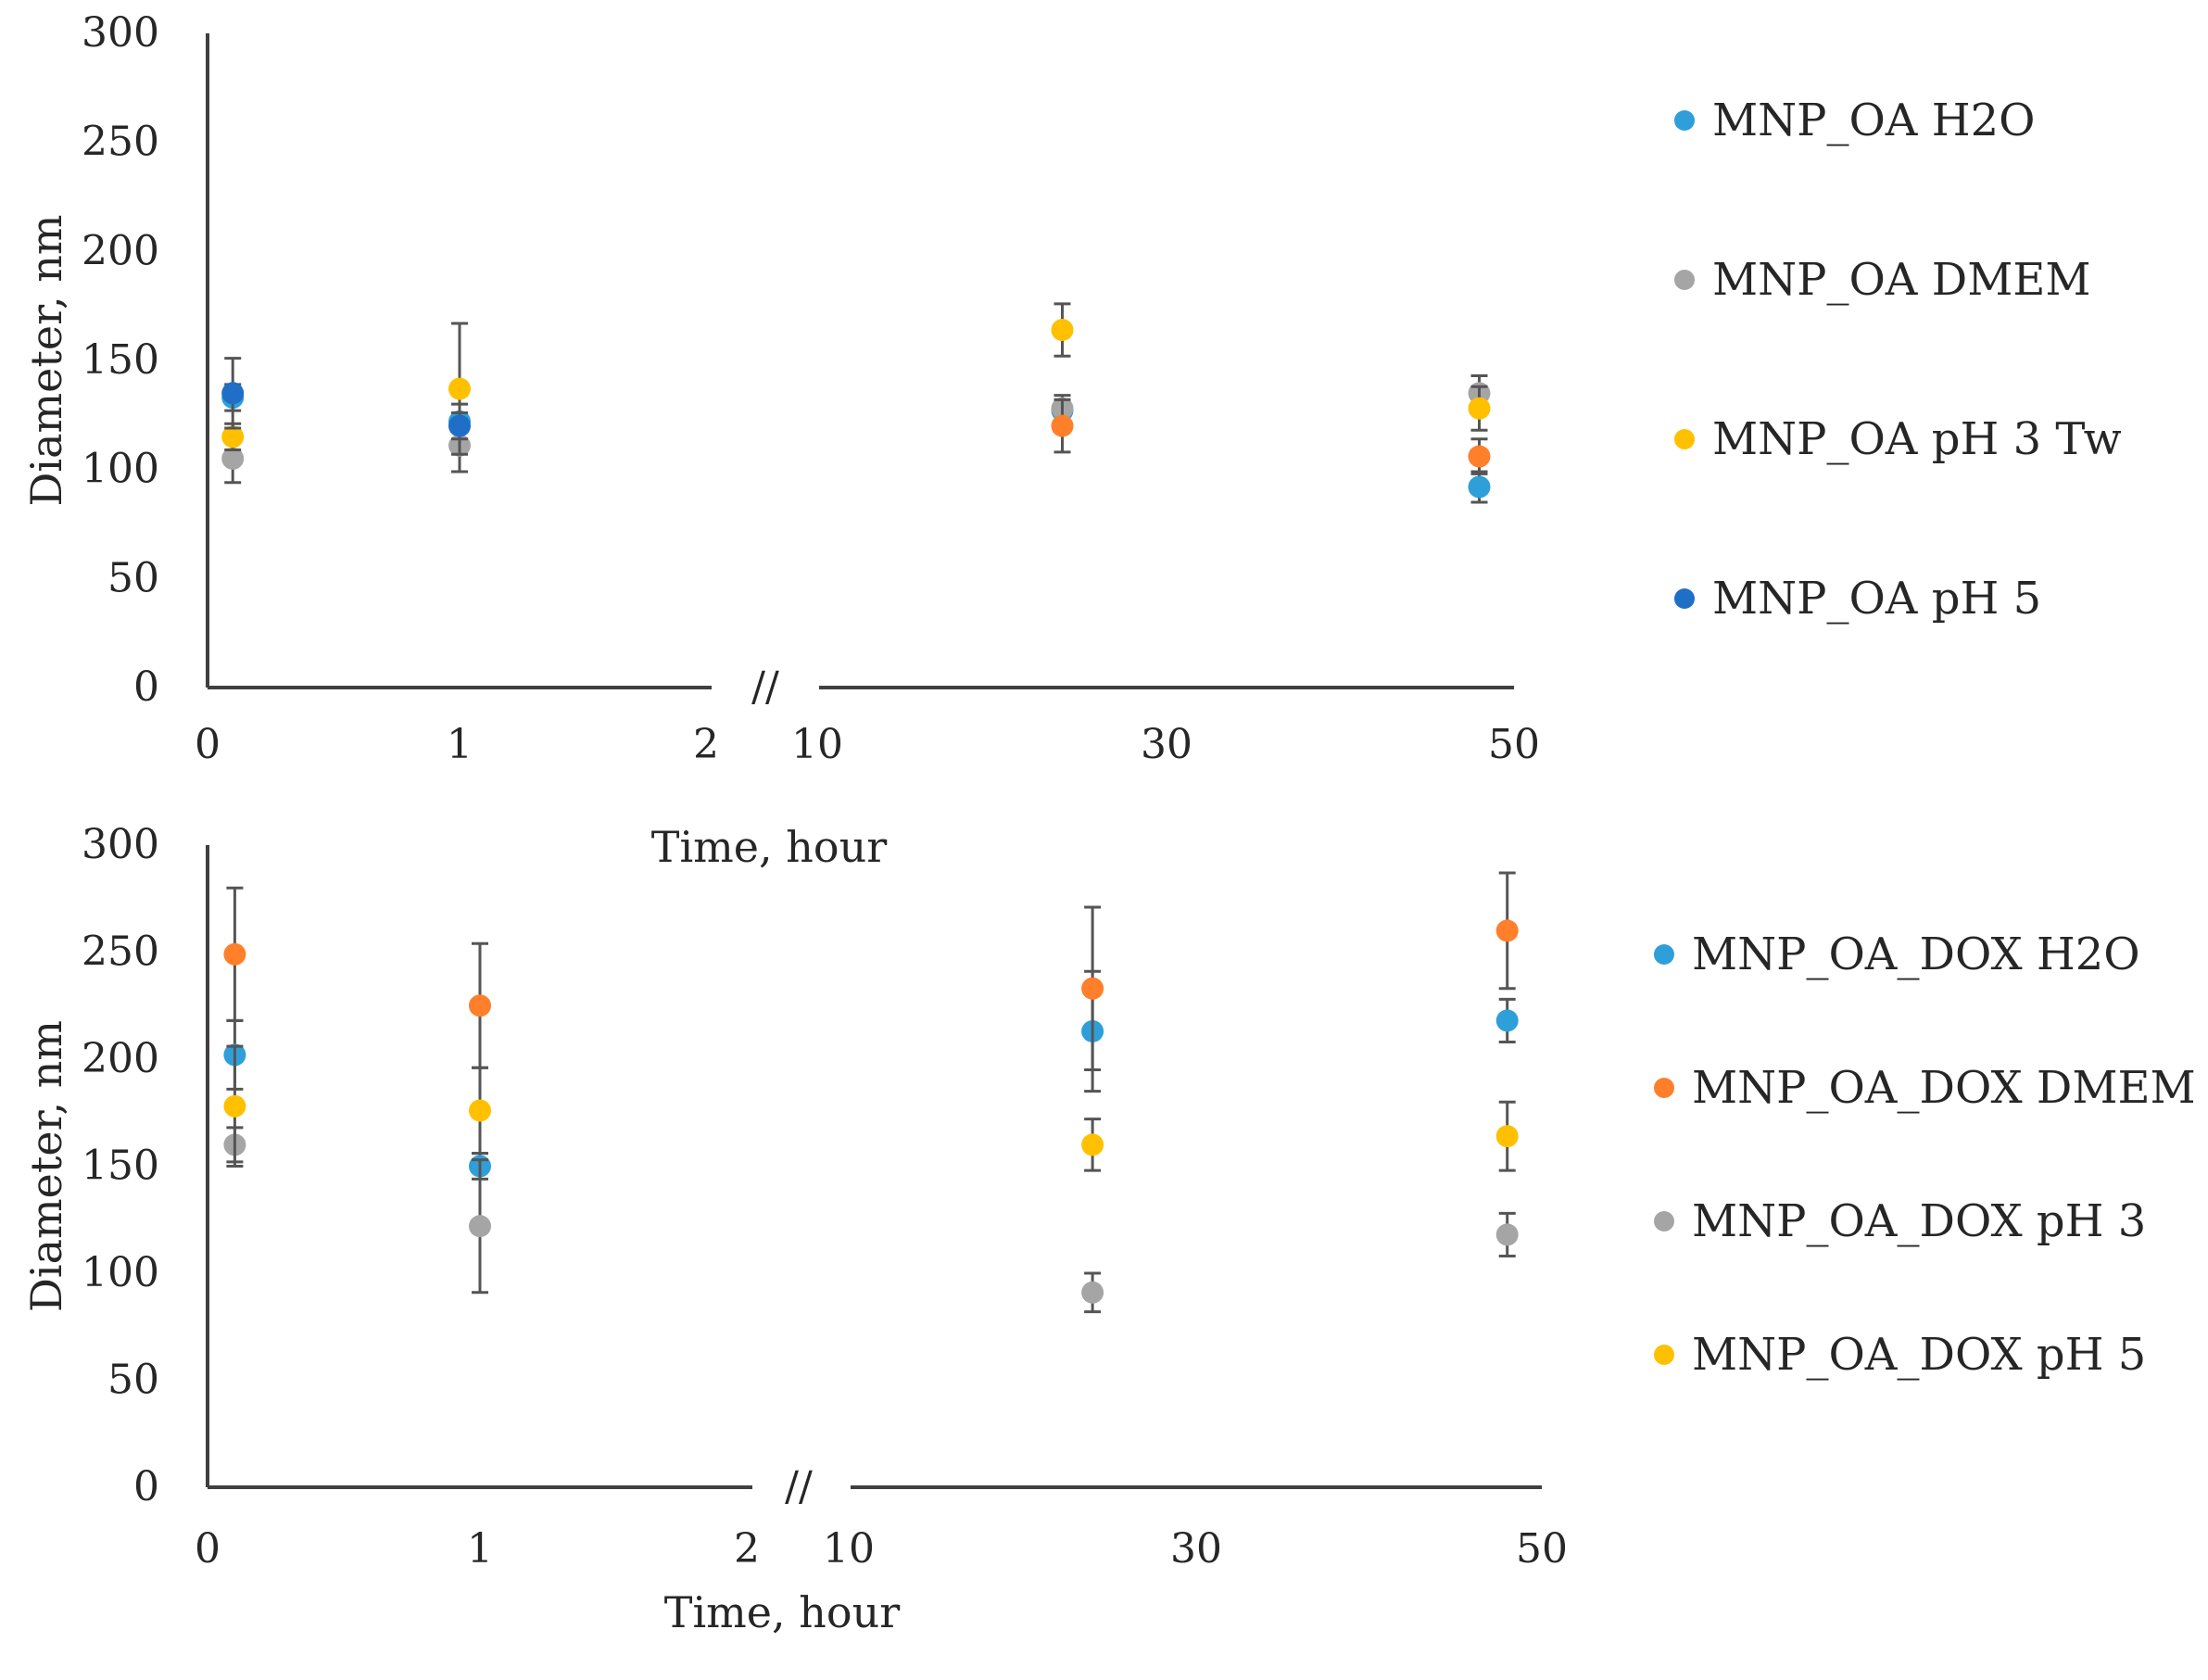  Describe the element at coordinates (1944, 1088) in the screenshot. I see `legend-label: MNP_OA_DOX DMEM` at that location.